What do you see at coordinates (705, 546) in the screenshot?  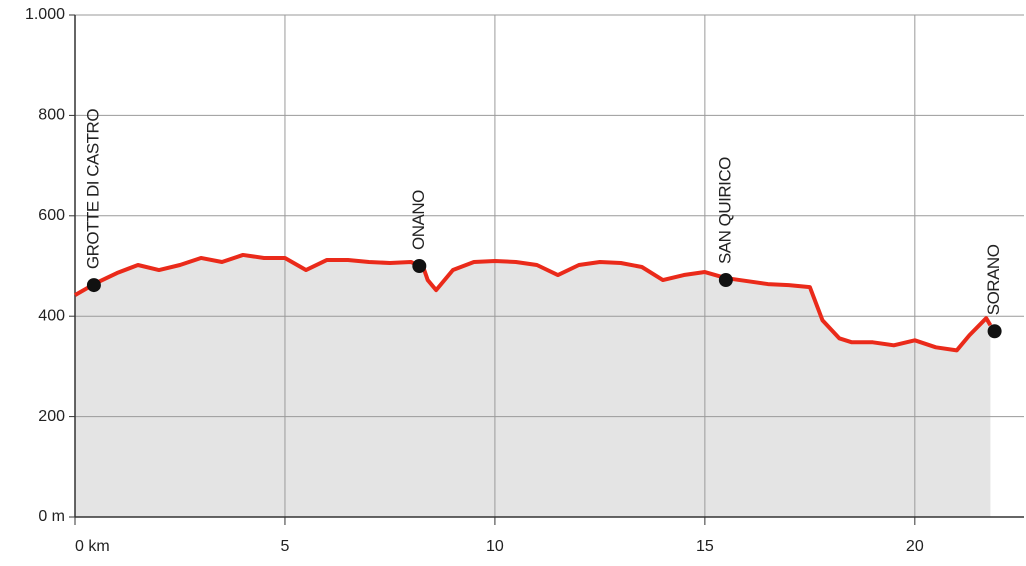 I see `x-tick-label: 15` at bounding box center [705, 546].